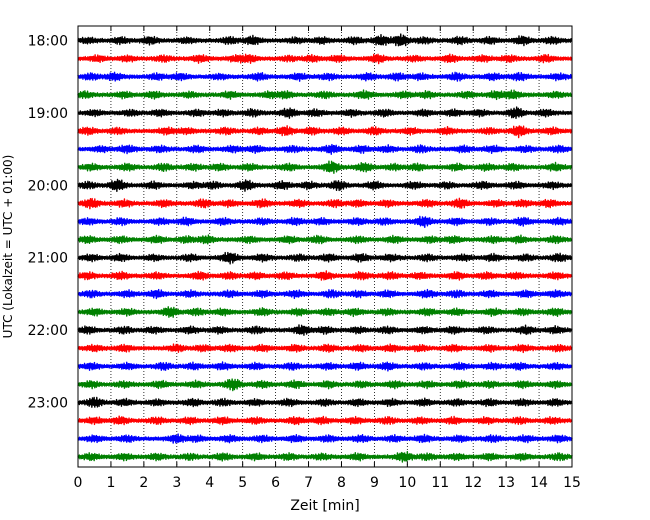 This screenshot has width=650, height=520. What do you see at coordinates (78, 483) in the screenshot?
I see `x-tick-label: 0` at bounding box center [78, 483].